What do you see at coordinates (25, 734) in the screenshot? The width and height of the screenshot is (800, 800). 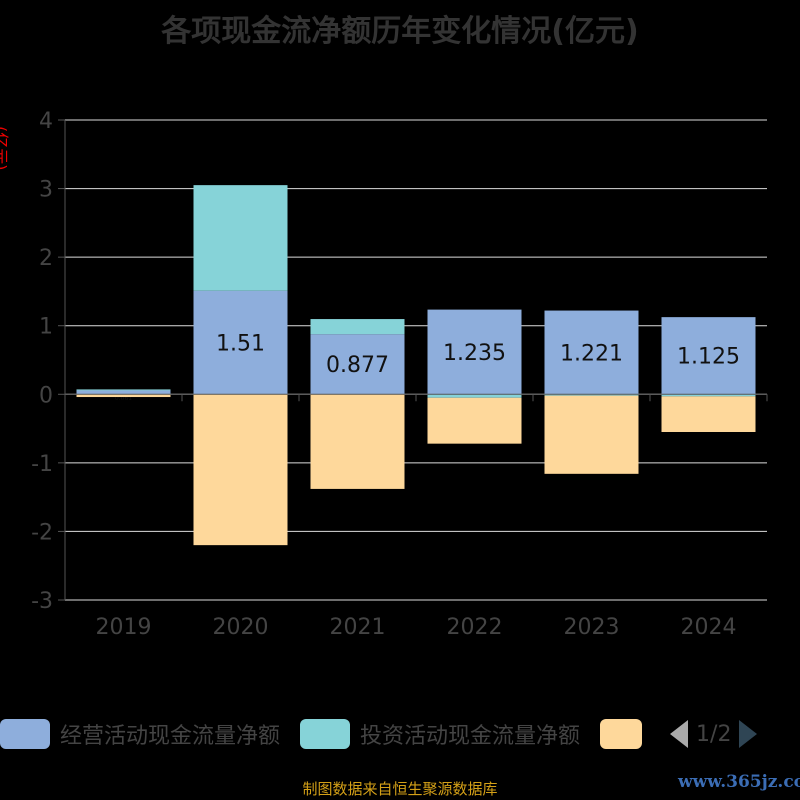 I see `legend-swatch-operating` at bounding box center [25, 734].